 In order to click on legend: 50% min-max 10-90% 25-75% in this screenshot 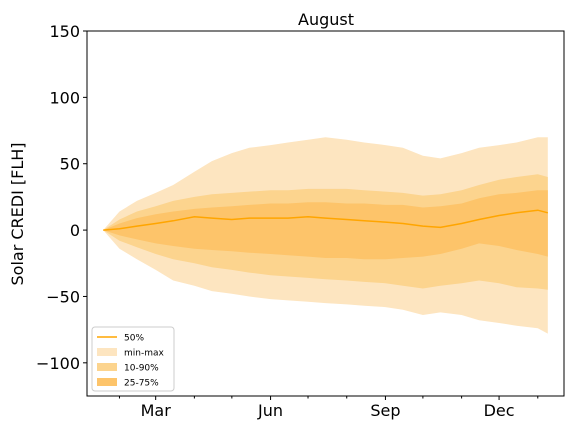, I will do `click(133, 359)`.